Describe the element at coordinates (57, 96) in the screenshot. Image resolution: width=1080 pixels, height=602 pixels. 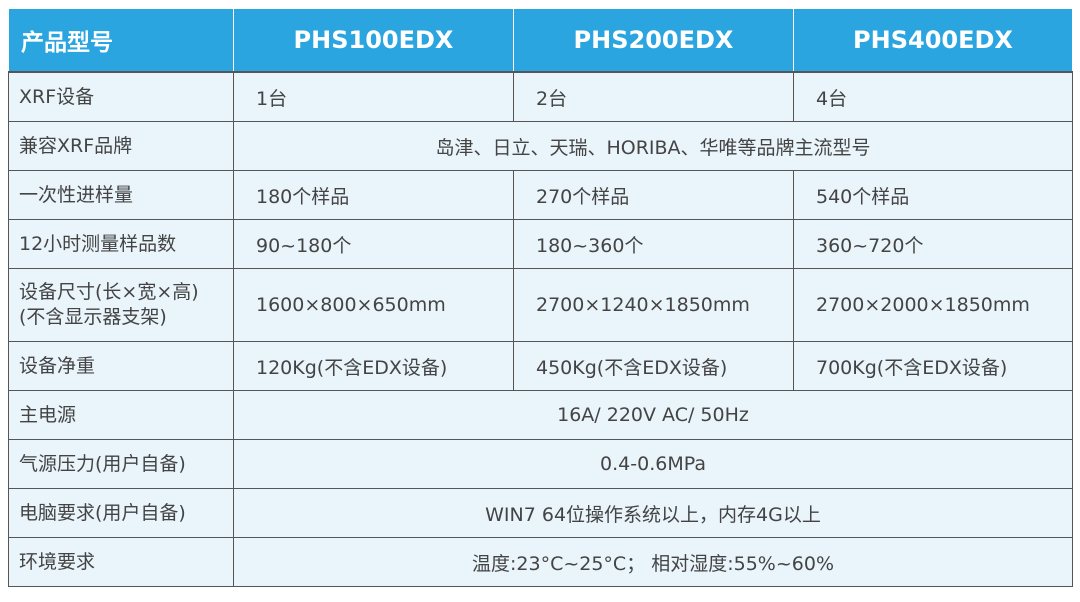
I see `row-label-line: XRF设备` at that location.